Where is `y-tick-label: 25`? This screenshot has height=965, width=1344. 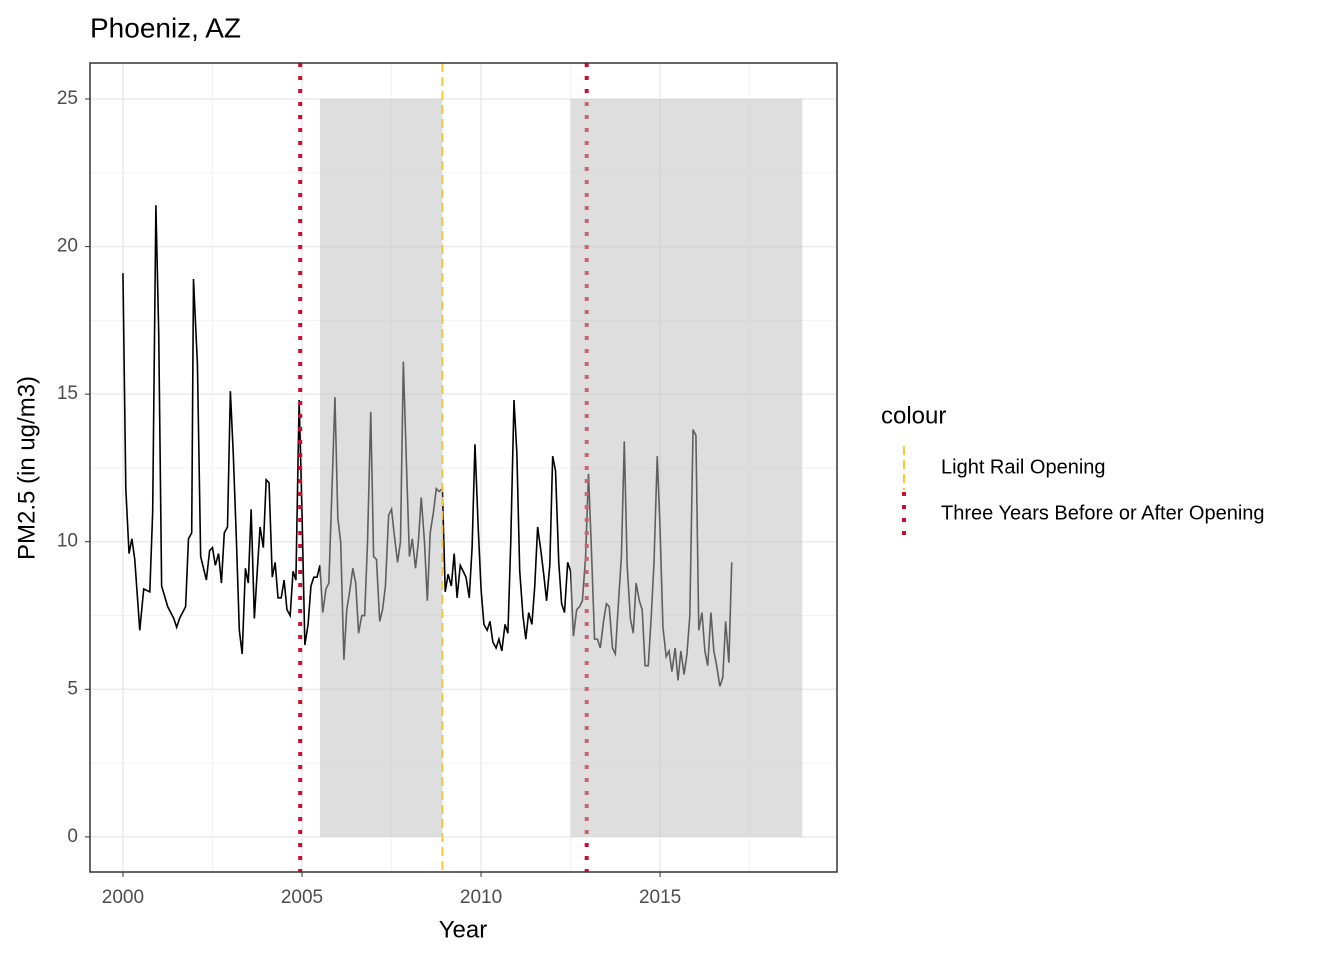 y-tick-label: 25 is located at coordinates (67, 98).